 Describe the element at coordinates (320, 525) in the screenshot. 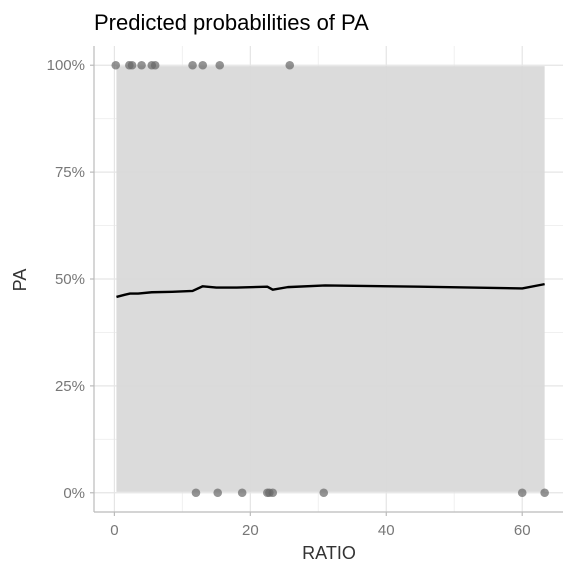

I see `x-ticks: 0 20 40 60` at that location.